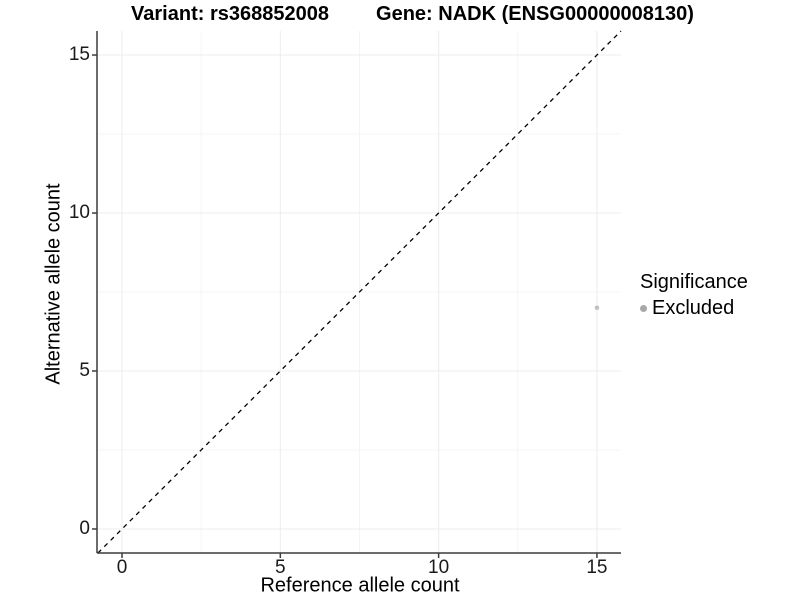  I want to click on legend-entry: Excluded, so click(694, 308).